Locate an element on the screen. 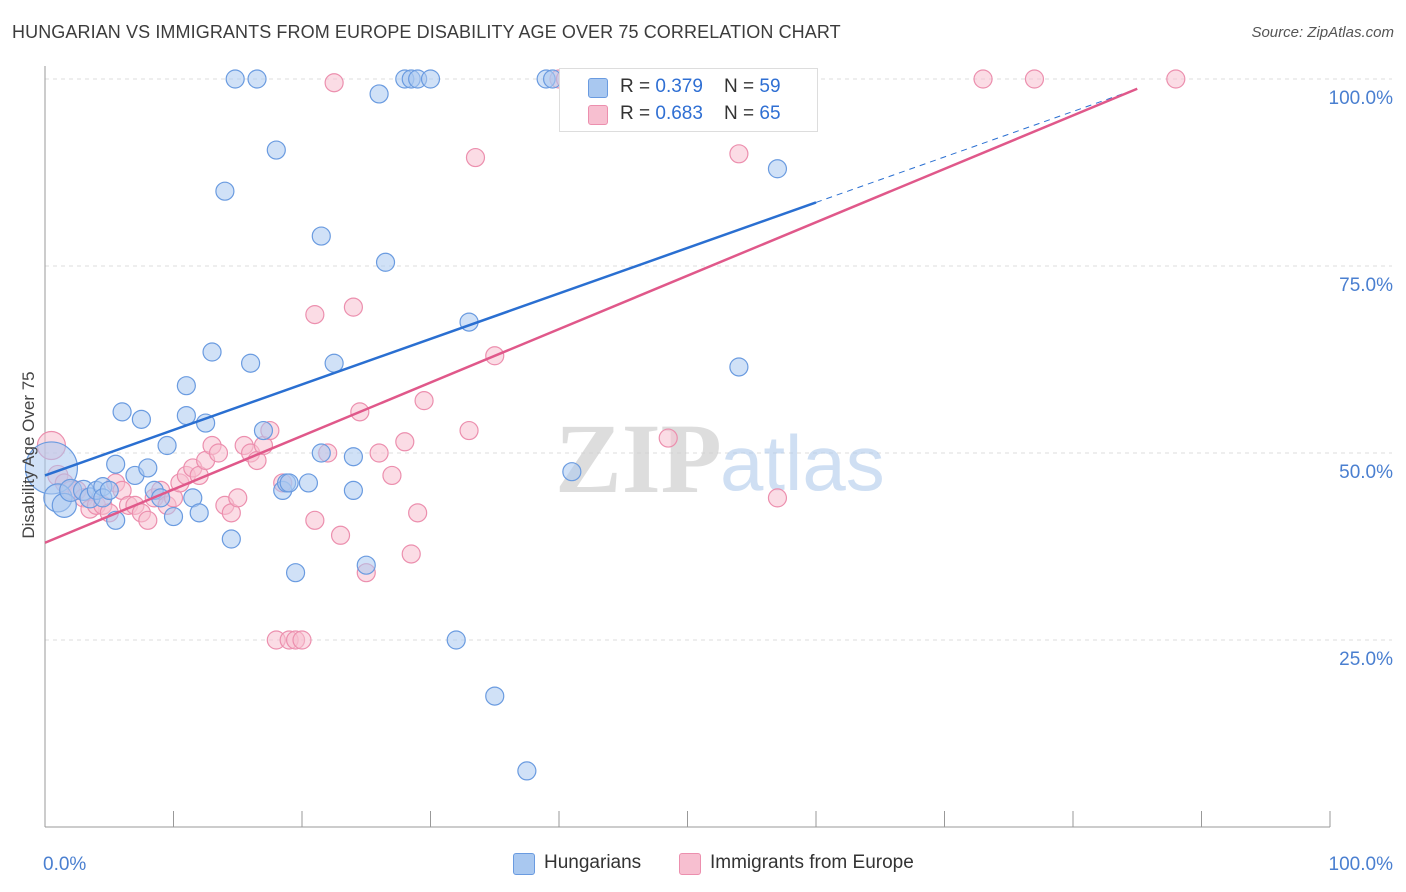 This screenshot has height=892, width=1406. hungarians-trend-extension is located at coordinates (976, 145).